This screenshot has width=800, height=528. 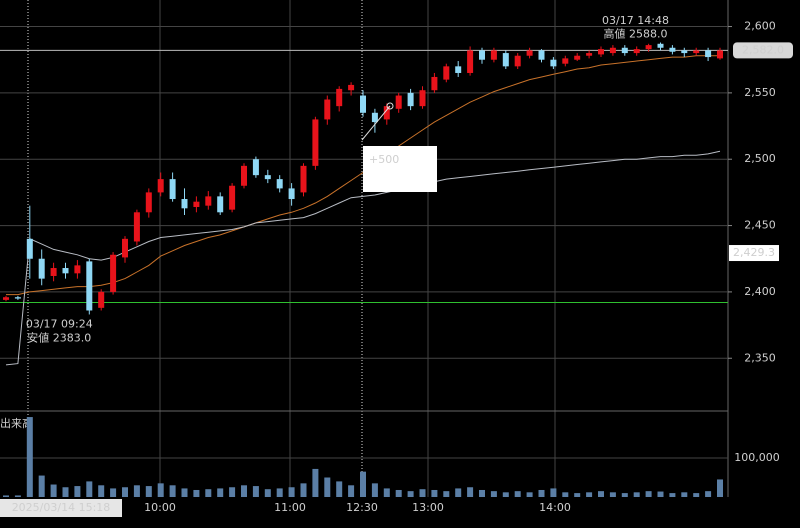 I want to click on y-tick-label: 2,350, so click(x=760, y=357).